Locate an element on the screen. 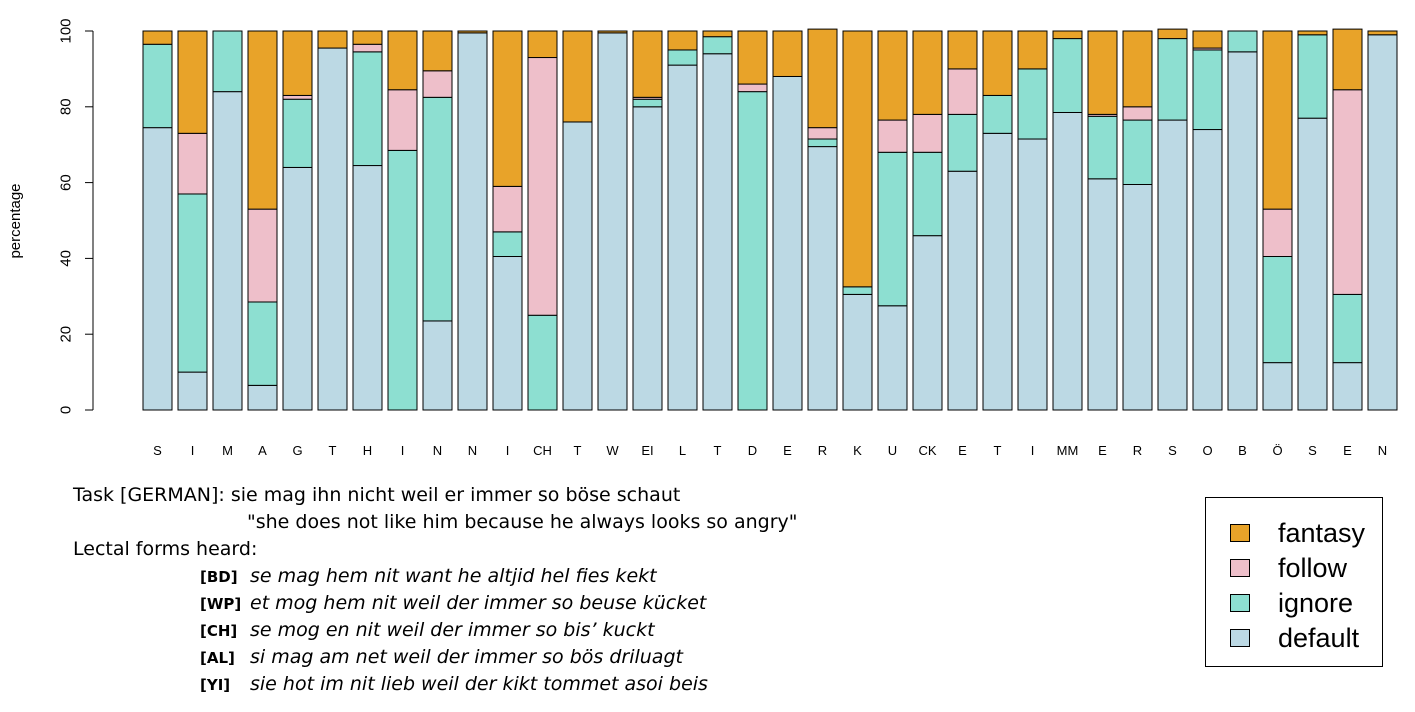  legend: fantasy follow ignore default is located at coordinates (1294, 582).